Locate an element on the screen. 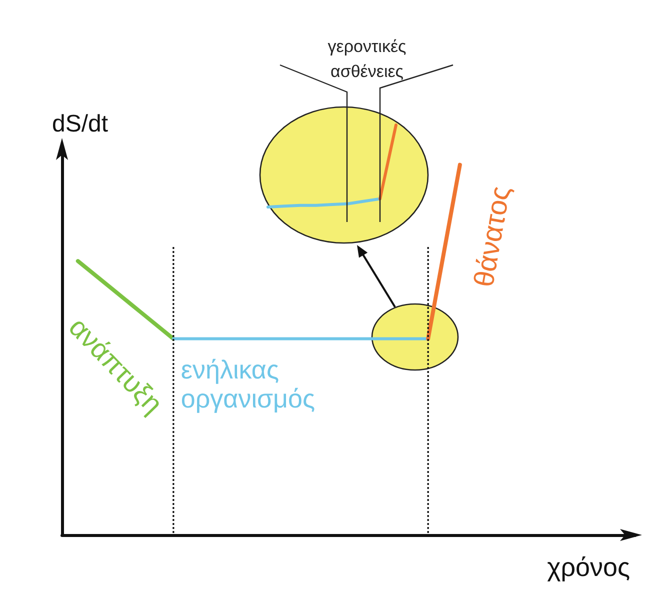 Image resolution: width=652 pixels, height=607 pixels. text: γεροντικές ασθένειες is located at coordinates (367, 59).